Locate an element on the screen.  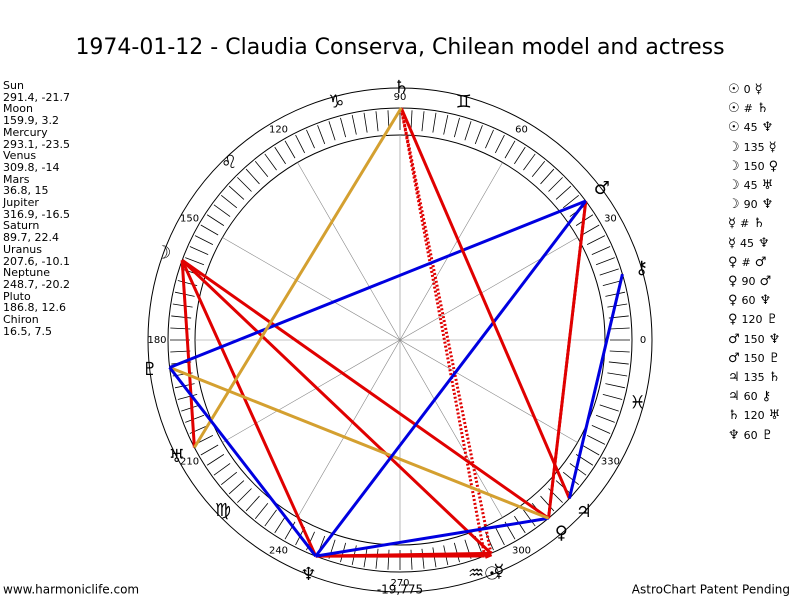
longitude: 16.5 is located at coordinates (15, 331).